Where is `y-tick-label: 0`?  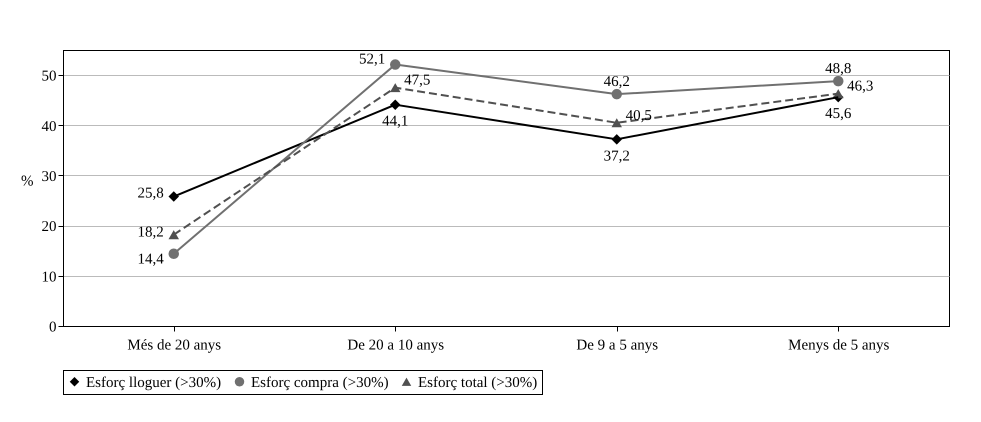
y-tick-label: 0 is located at coordinates (52, 328).